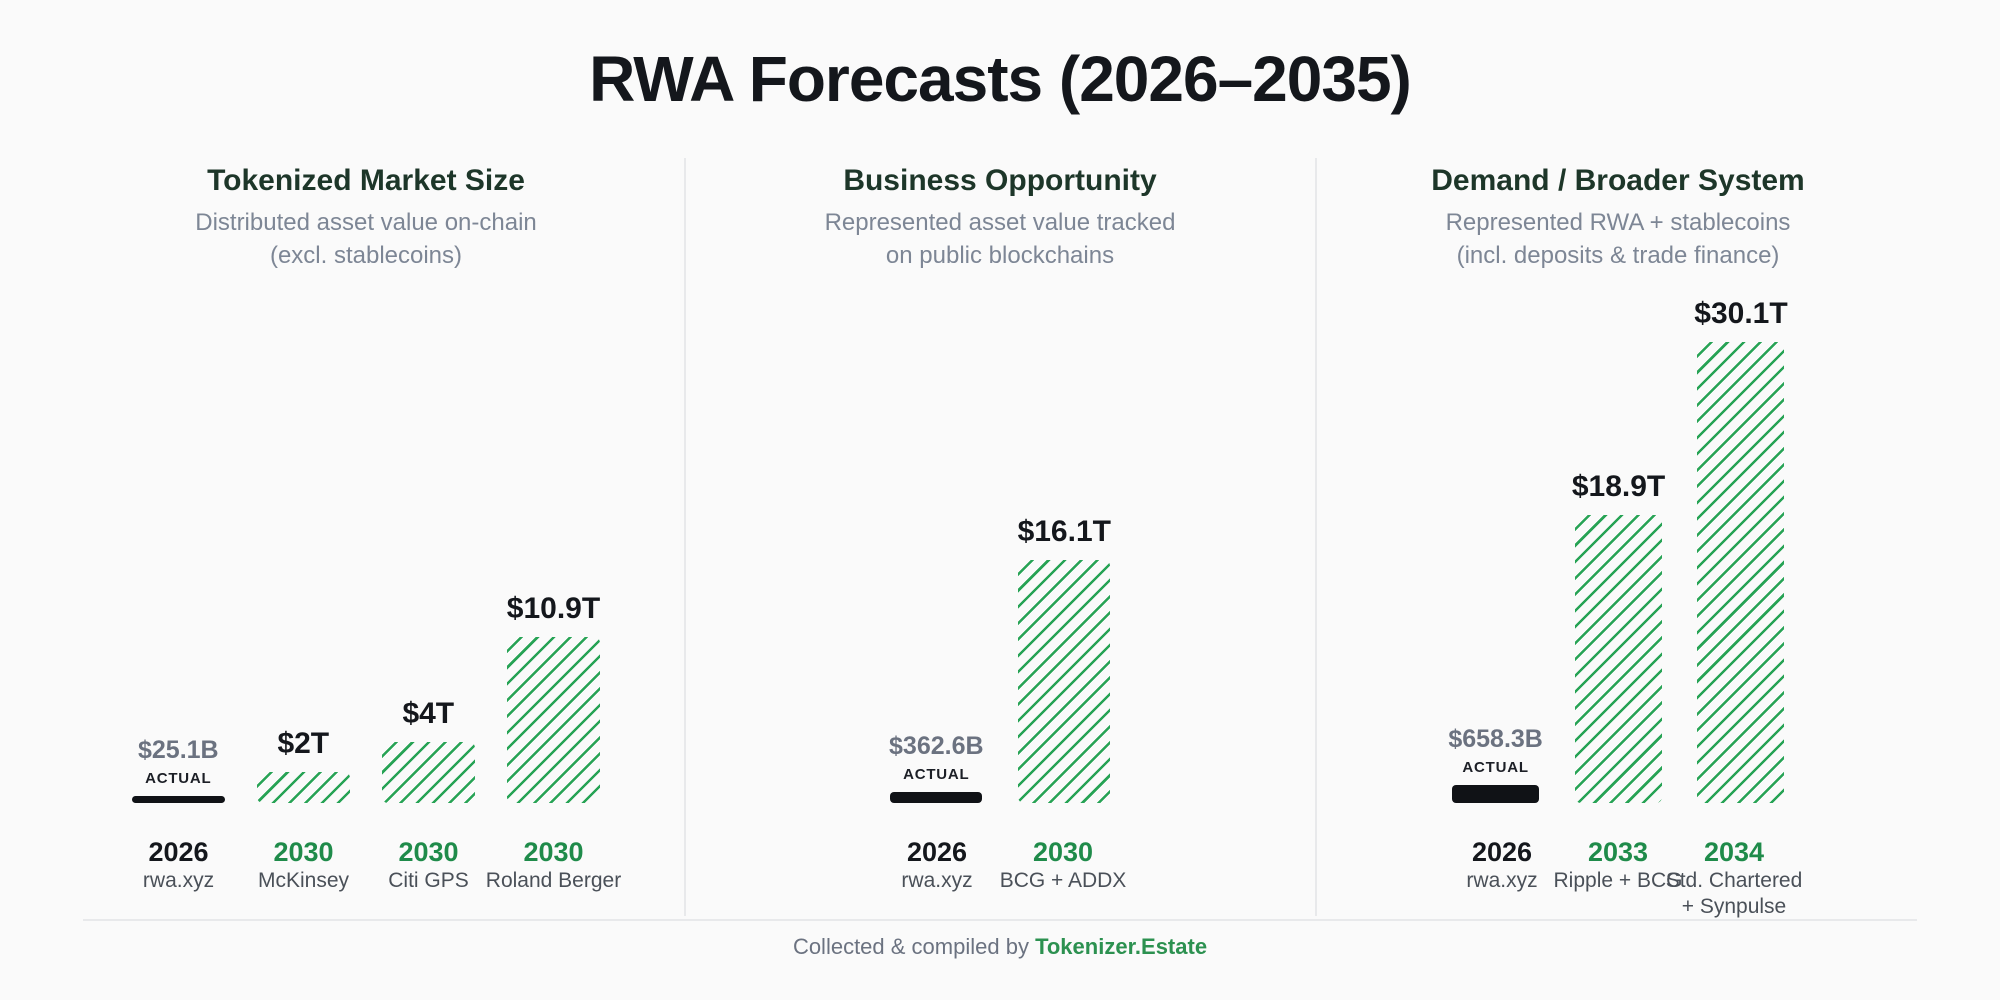 The width and height of the screenshot is (2000, 1000). What do you see at coordinates (1734, 906) in the screenshot?
I see `source-label: + Synpulse` at bounding box center [1734, 906].